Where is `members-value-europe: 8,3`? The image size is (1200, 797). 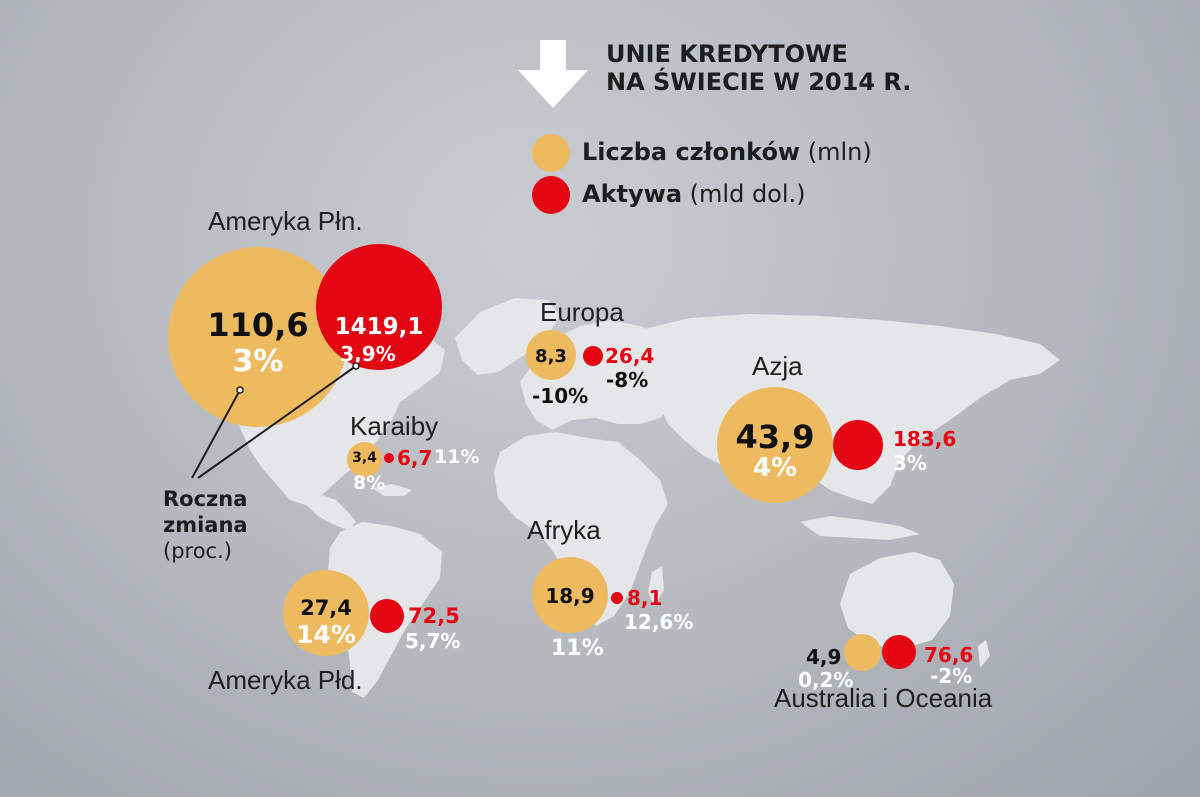 members-value-europe: 8,3 is located at coordinates (551, 356).